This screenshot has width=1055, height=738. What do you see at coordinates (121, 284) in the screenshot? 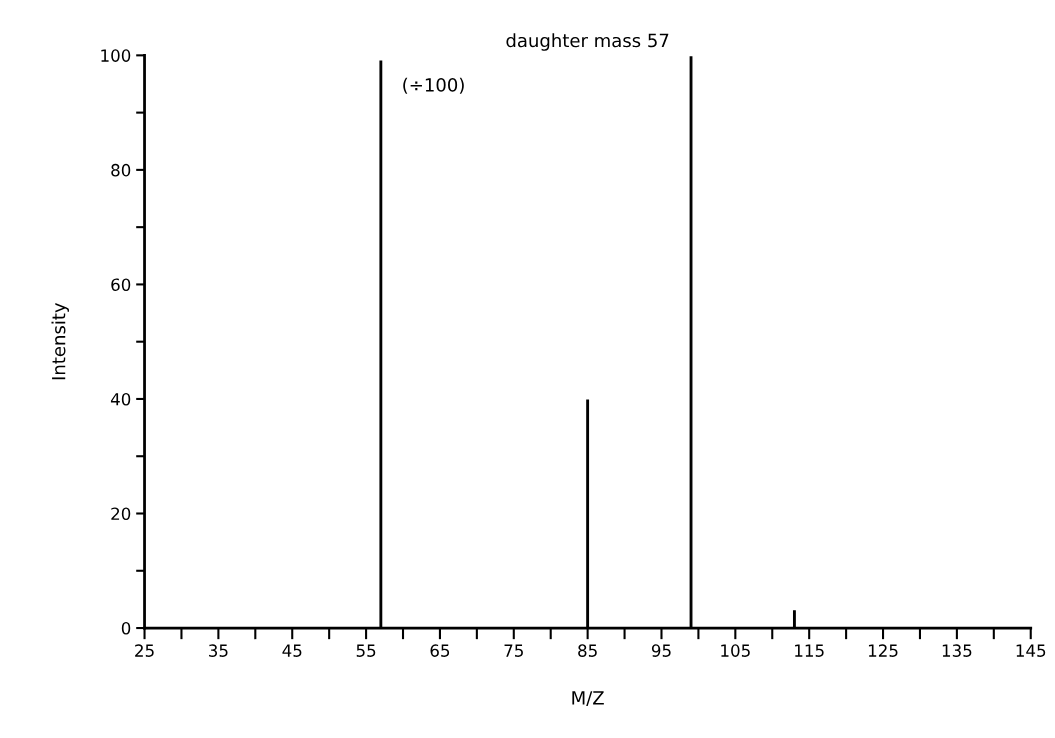
I see `y-tick-label: 60` at bounding box center [121, 284].